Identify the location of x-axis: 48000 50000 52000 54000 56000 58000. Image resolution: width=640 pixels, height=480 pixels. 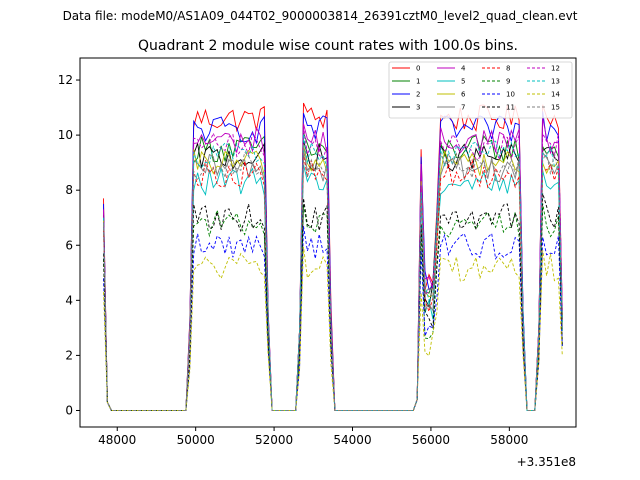
(313, 437).